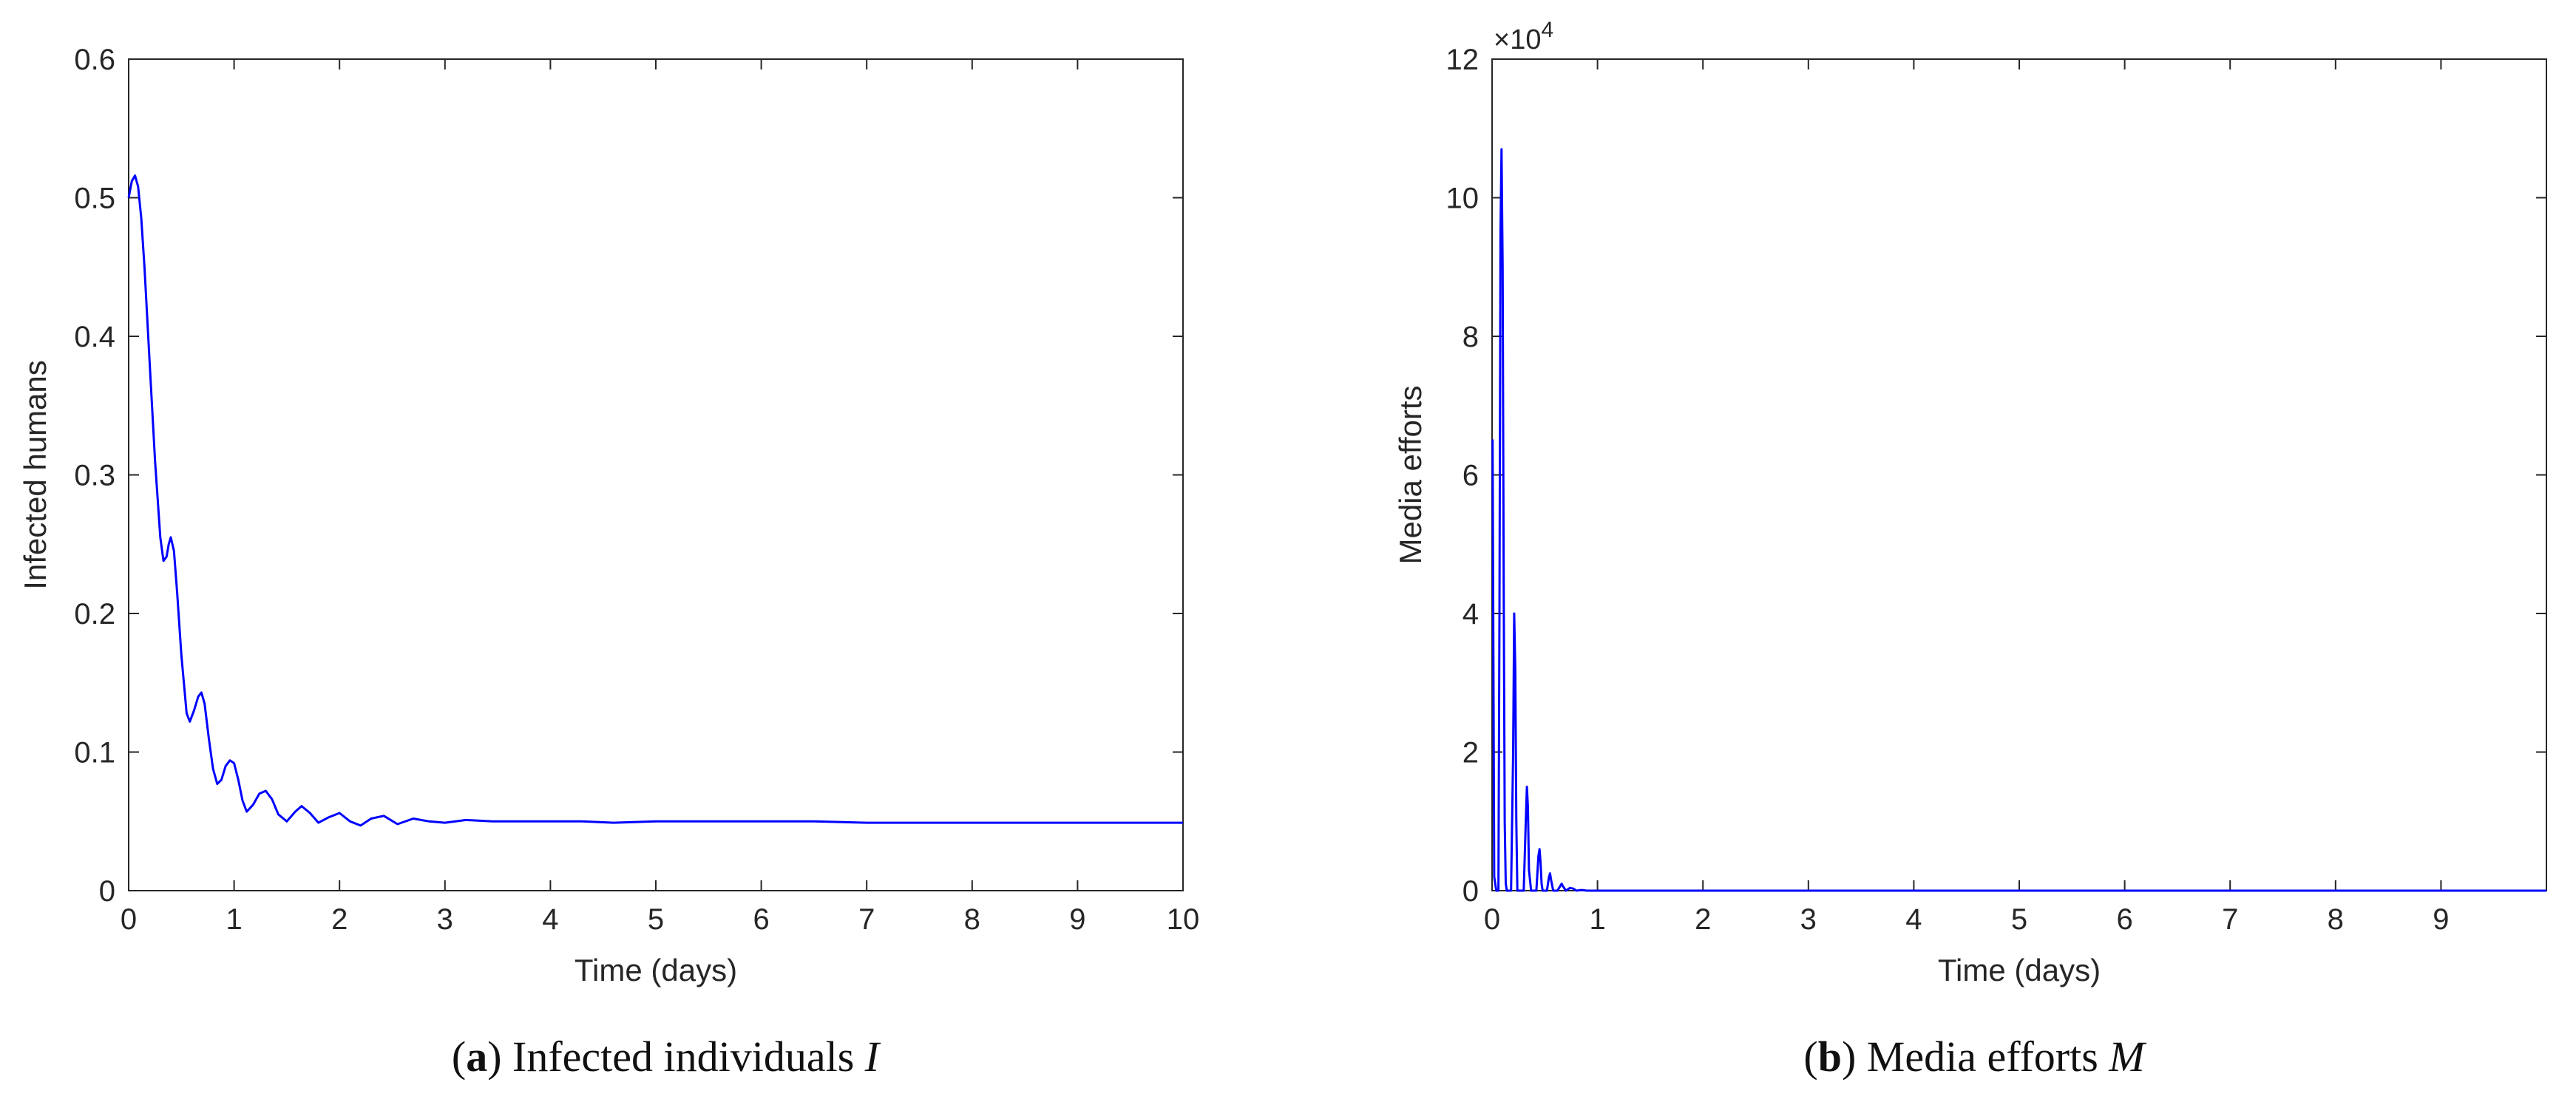 The height and width of the screenshot is (1105, 2576). What do you see at coordinates (94, 476) in the screenshot?
I see `y-tick-label-a: 0.3` at bounding box center [94, 476].